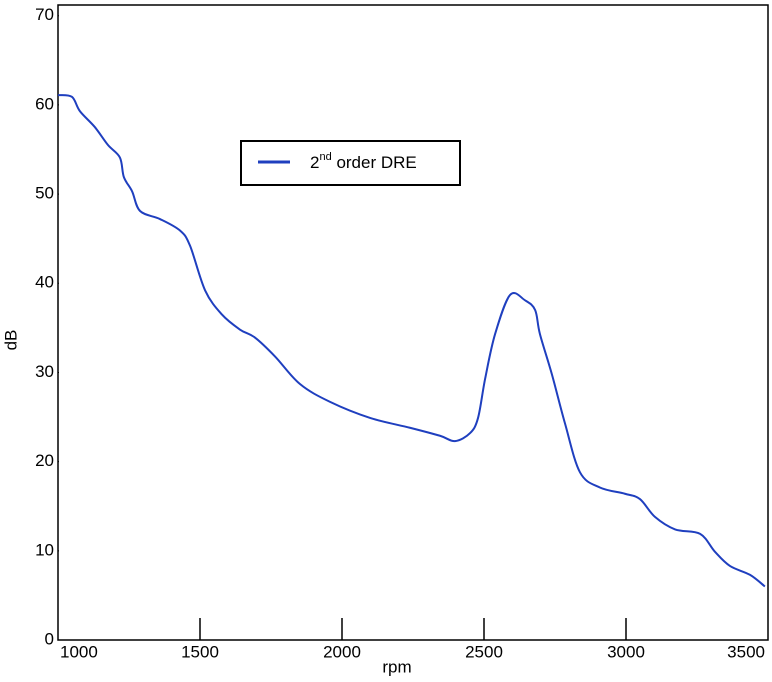 The image size is (772, 682). I want to click on y-tick-label: 60, so click(44, 103).